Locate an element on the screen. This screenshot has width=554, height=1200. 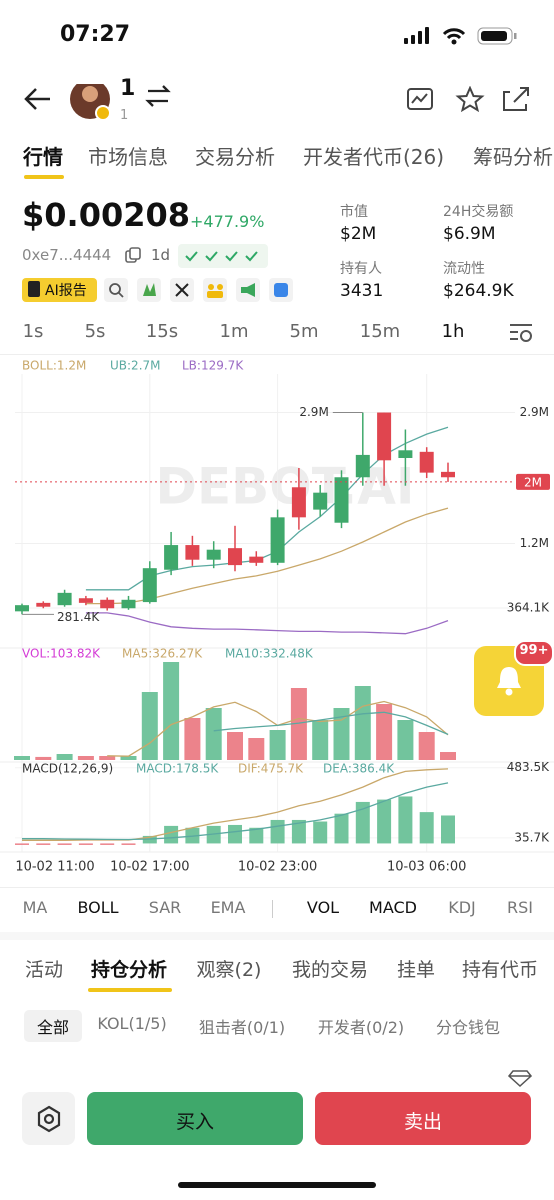
back-button is located at coordinates (37, 99).